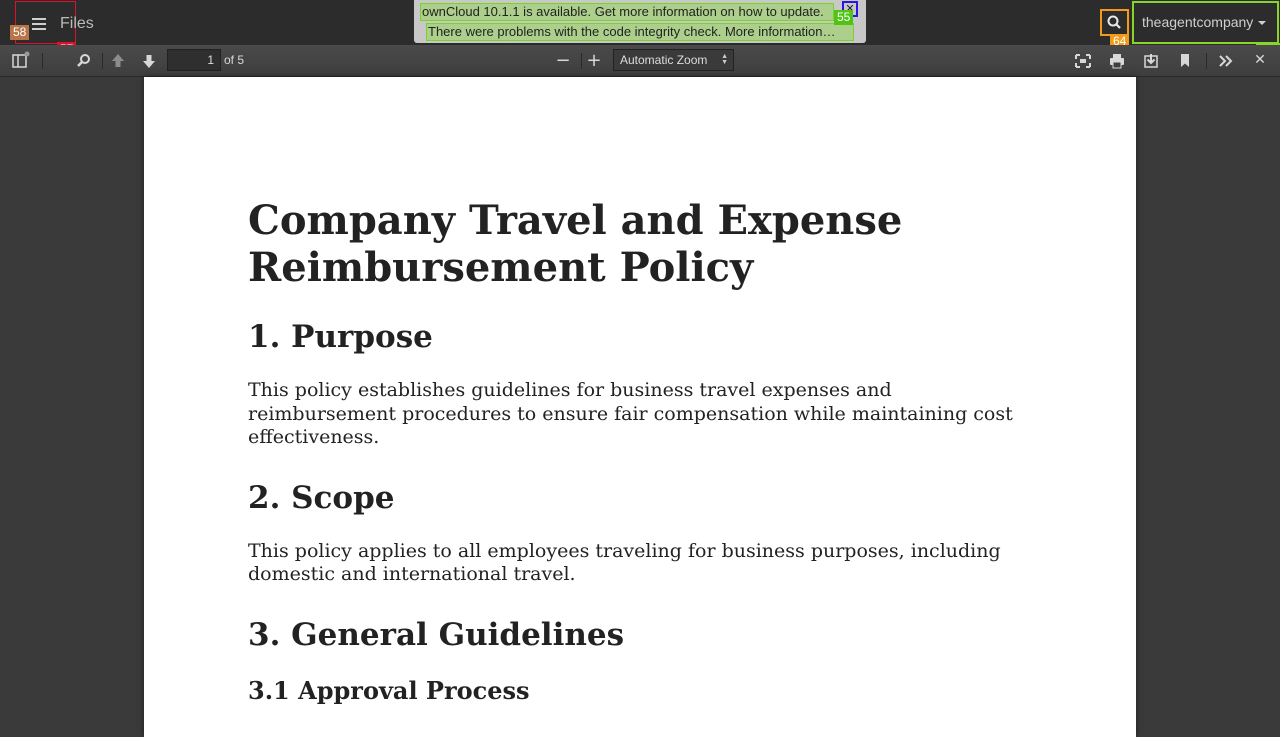  I want to click on bookmark-icon, so click(1185, 60).